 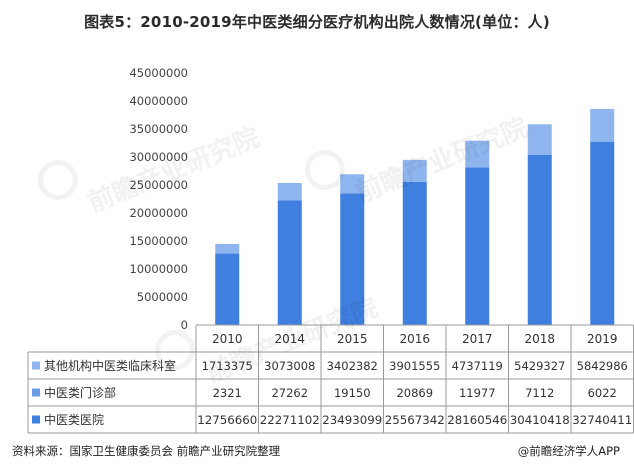 What do you see at coordinates (415, 420) in the screenshot?
I see `data-value-label: 25567342` at bounding box center [415, 420].